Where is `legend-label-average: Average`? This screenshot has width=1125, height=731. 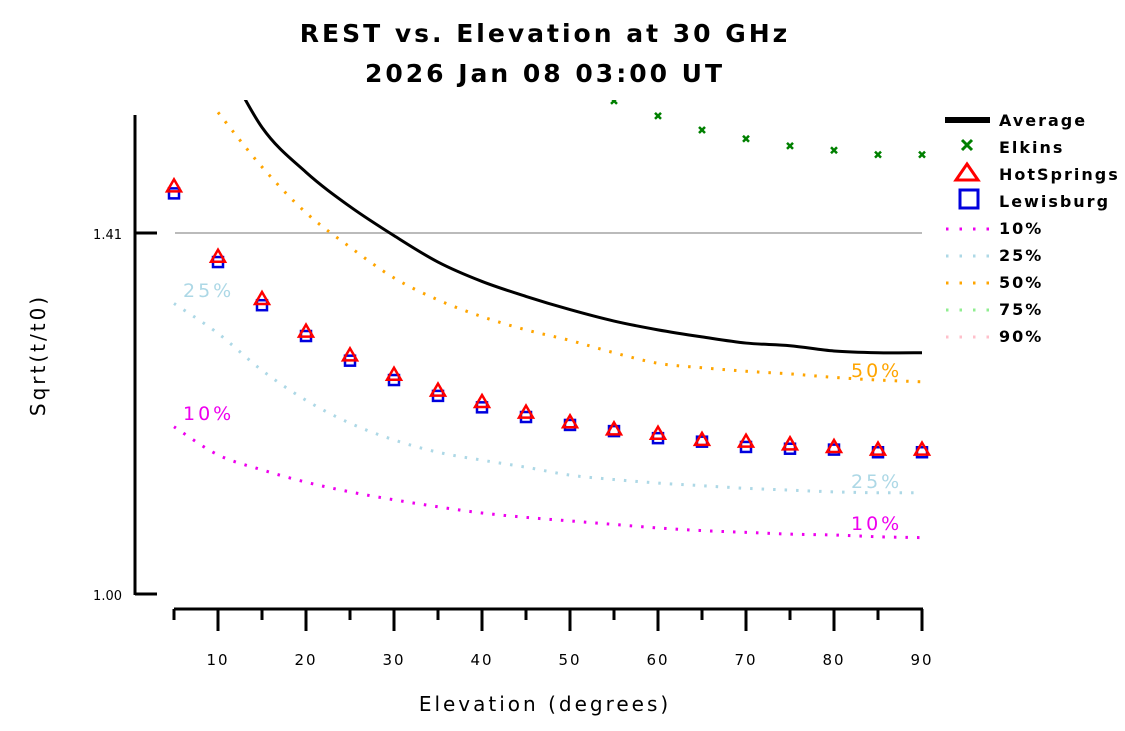 legend-label-average: Average is located at coordinates (1043, 120).